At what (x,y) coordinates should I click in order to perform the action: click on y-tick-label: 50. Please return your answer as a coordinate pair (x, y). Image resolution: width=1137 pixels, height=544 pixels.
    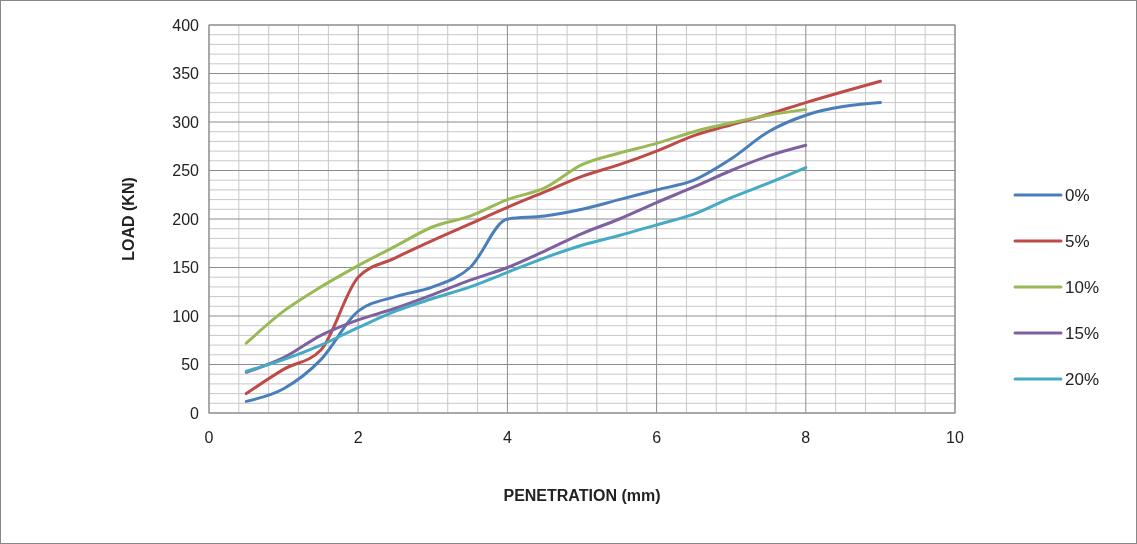
    Looking at the image, I should click on (190, 365).